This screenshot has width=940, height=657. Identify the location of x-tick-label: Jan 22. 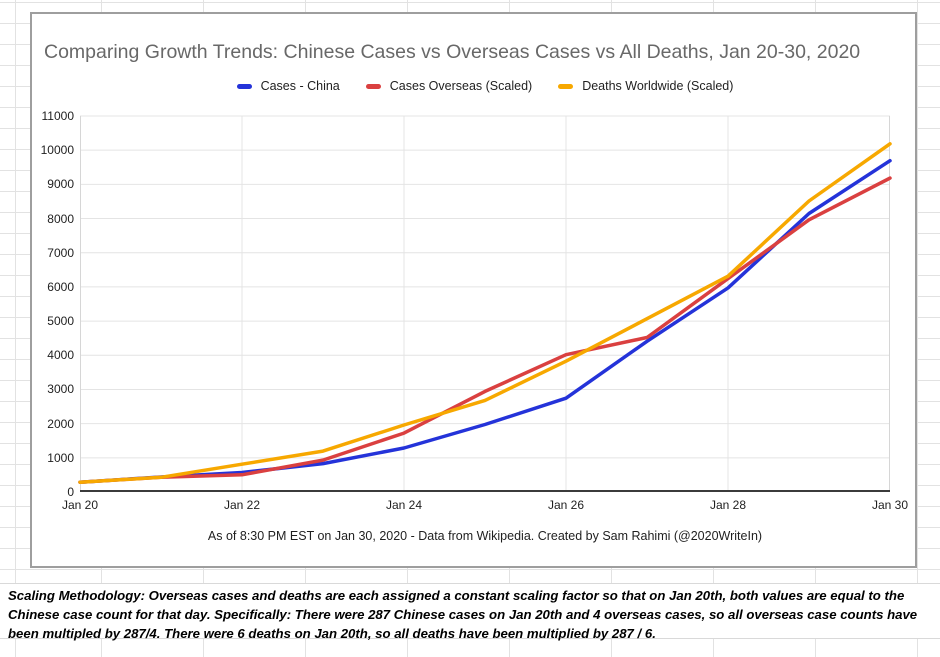
(242, 505).